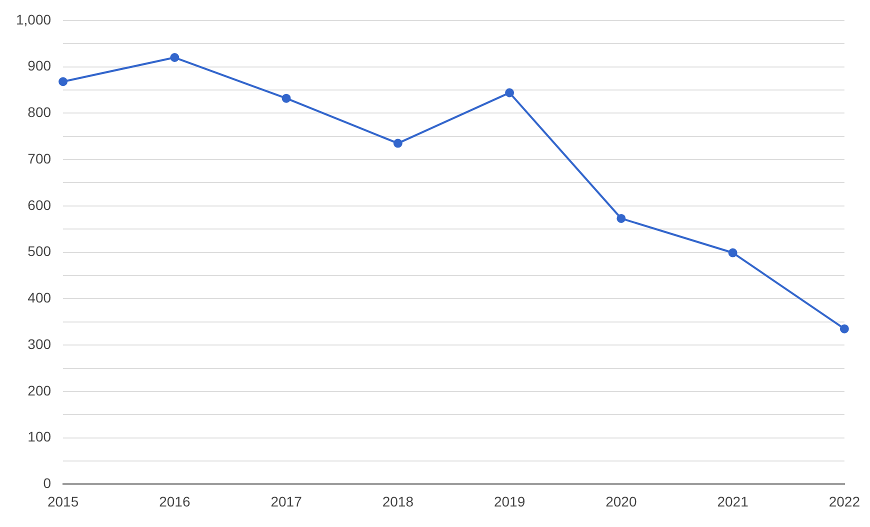 This screenshot has height=527, width=870. What do you see at coordinates (40, 344) in the screenshot?
I see `y-tick-label: 300` at bounding box center [40, 344].